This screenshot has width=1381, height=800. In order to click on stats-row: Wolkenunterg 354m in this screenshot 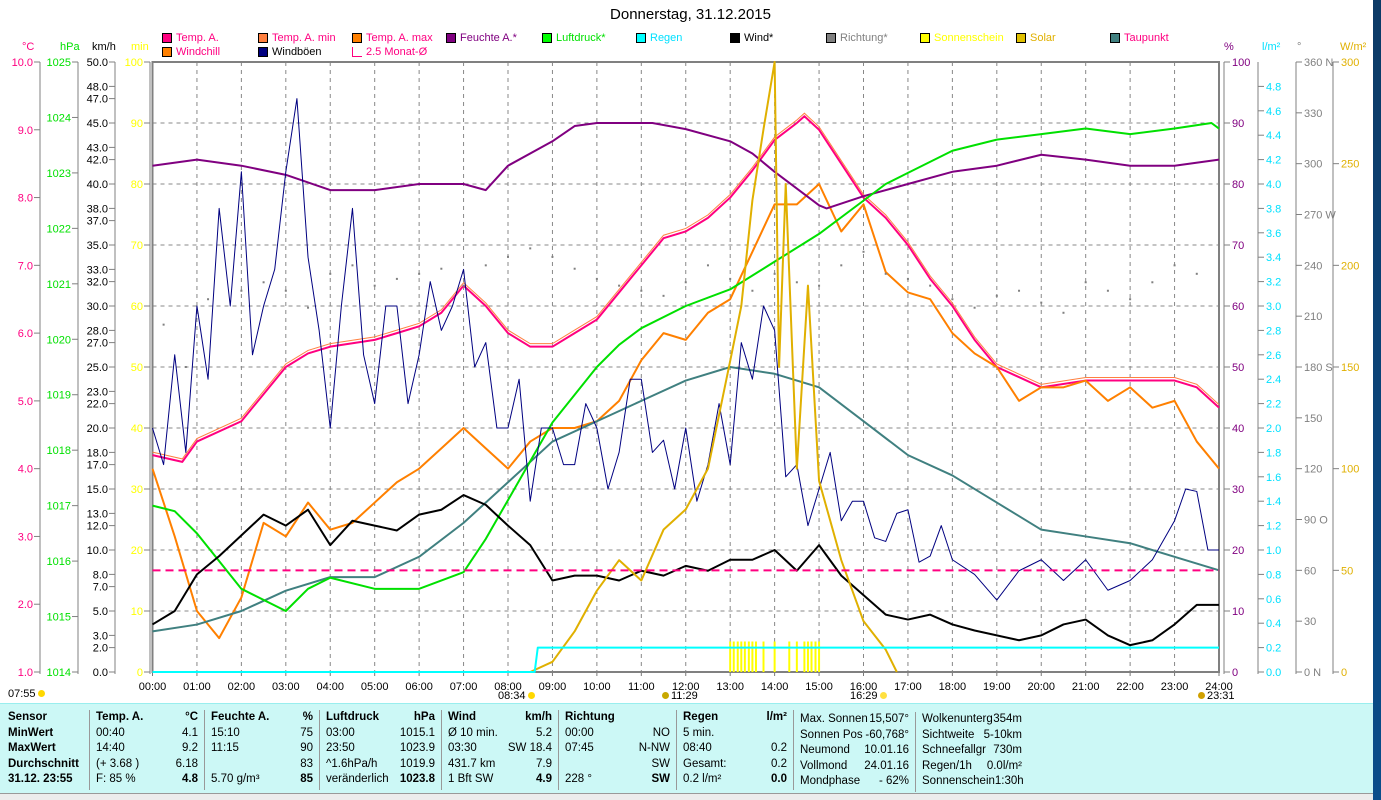, I will do `click(972, 720)`.